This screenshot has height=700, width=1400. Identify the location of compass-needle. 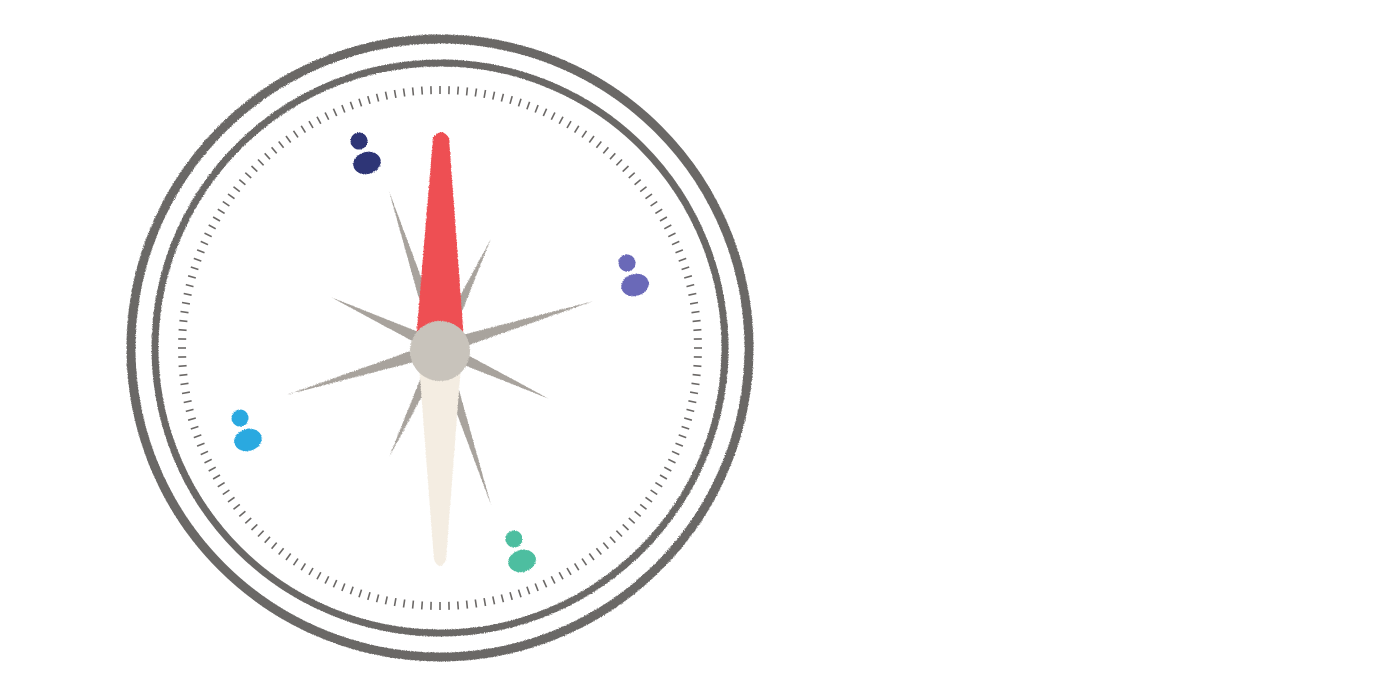
(440, 349).